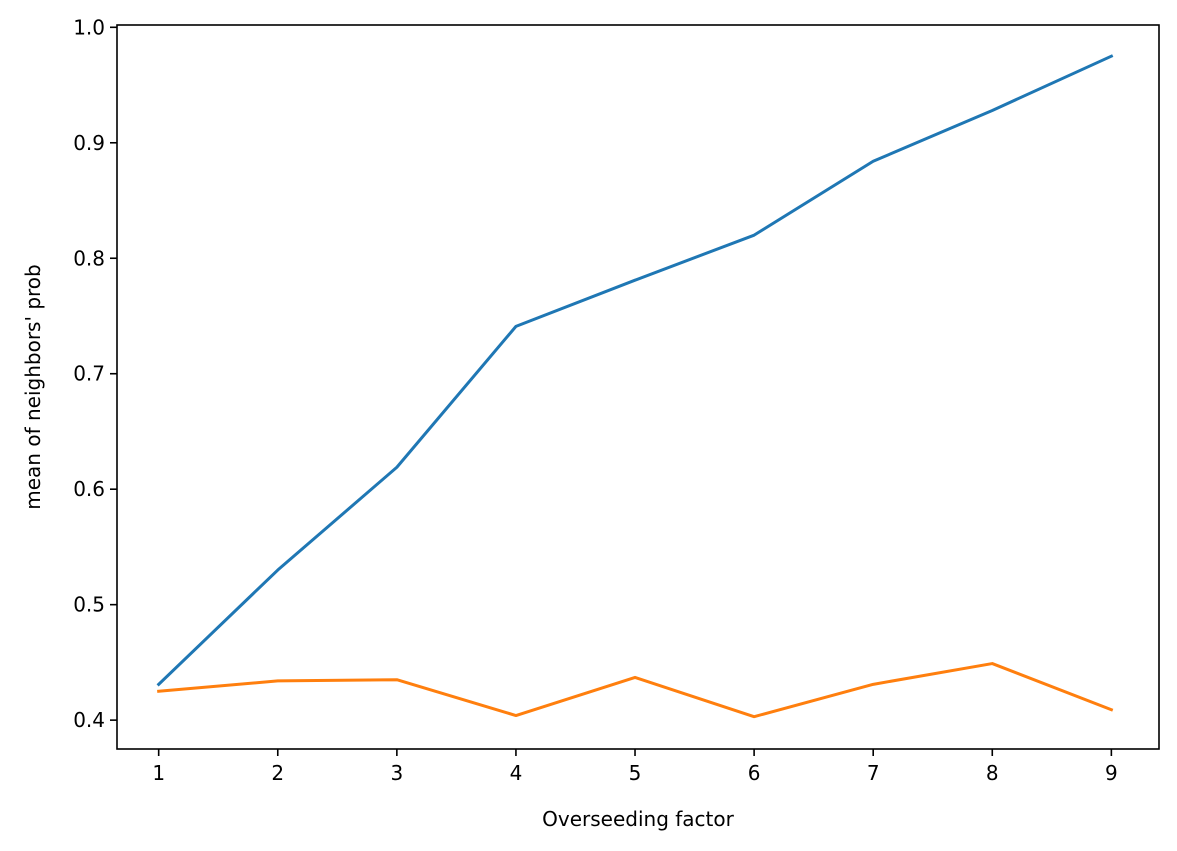  Describe the element at coordinates (89, 605) in the screenshot. I see `y-tick-label: 0.5` at that location.